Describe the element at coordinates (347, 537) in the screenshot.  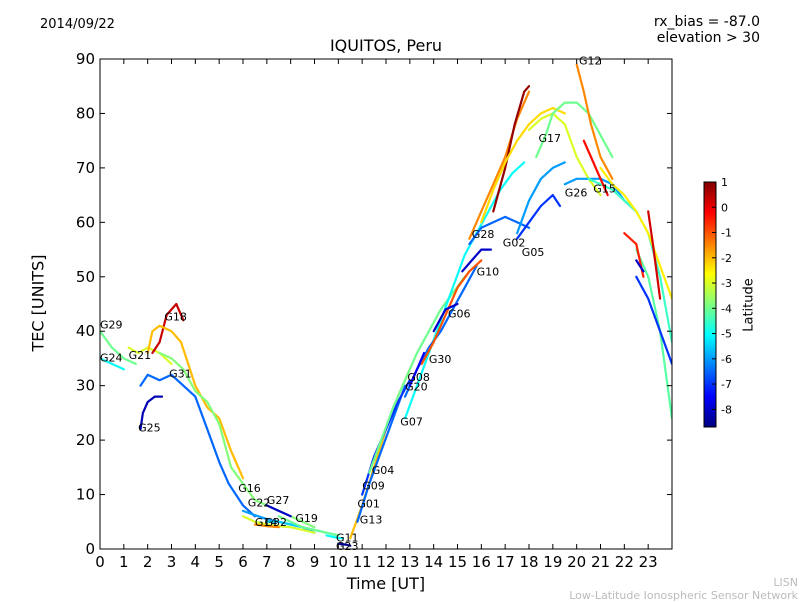
I see `sat-label-g11: G11` at that location.